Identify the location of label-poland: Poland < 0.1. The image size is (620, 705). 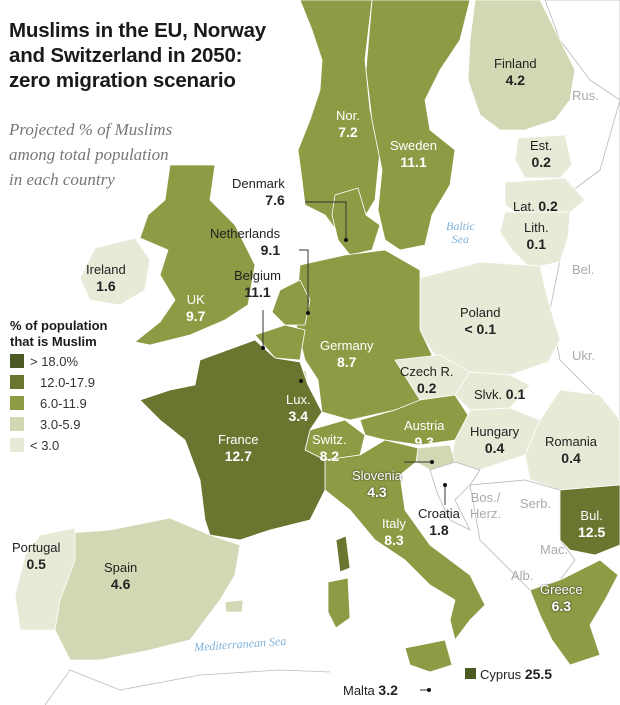
(480, 321).